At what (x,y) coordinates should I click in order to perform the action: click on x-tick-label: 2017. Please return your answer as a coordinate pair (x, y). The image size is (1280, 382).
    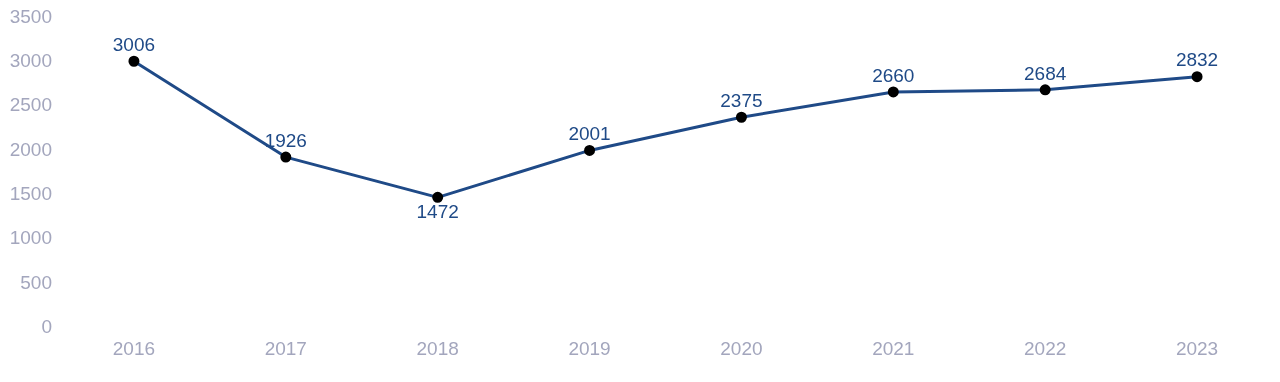
    Looking at the image, I should click on (285, 348).